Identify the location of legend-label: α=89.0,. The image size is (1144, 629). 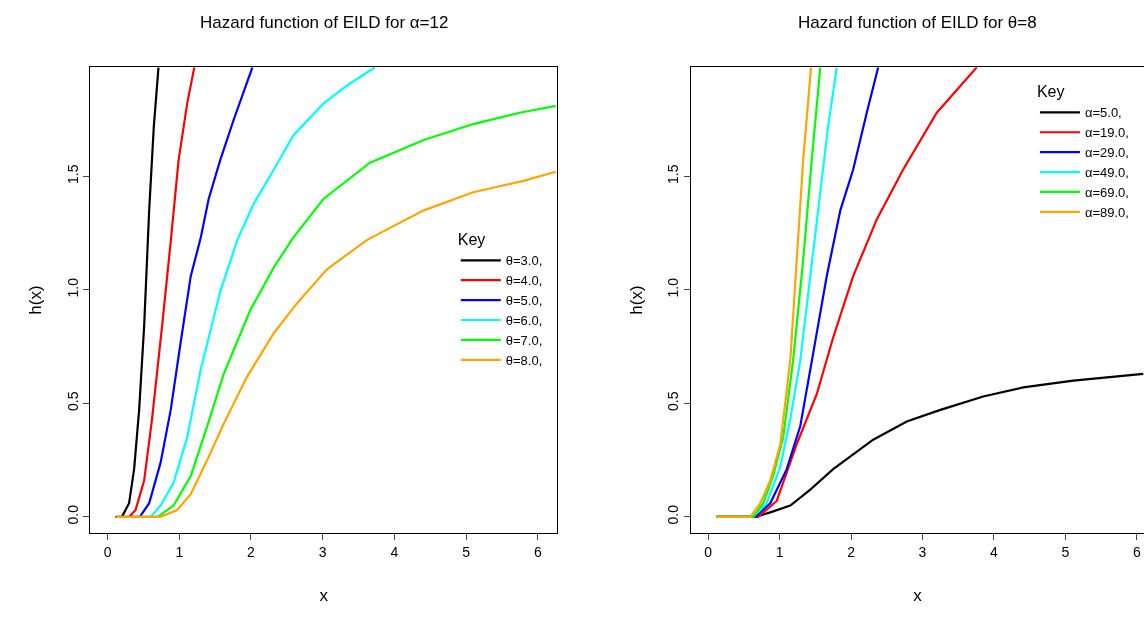
(1106, 212).